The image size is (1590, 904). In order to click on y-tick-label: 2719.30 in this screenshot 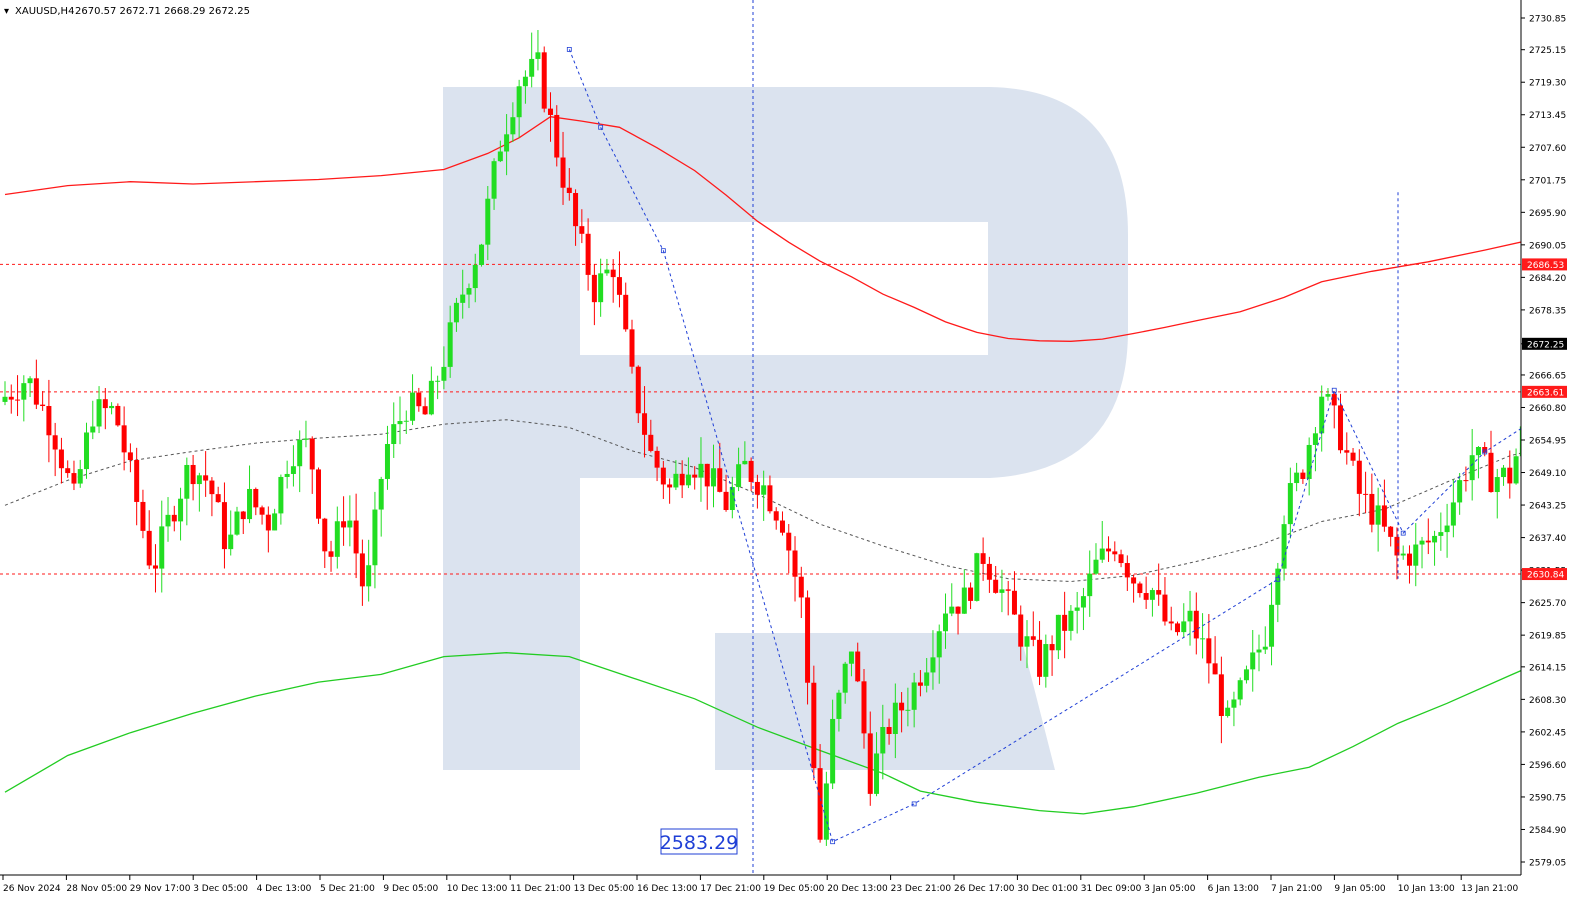, I will do `click(1547, 84)`.